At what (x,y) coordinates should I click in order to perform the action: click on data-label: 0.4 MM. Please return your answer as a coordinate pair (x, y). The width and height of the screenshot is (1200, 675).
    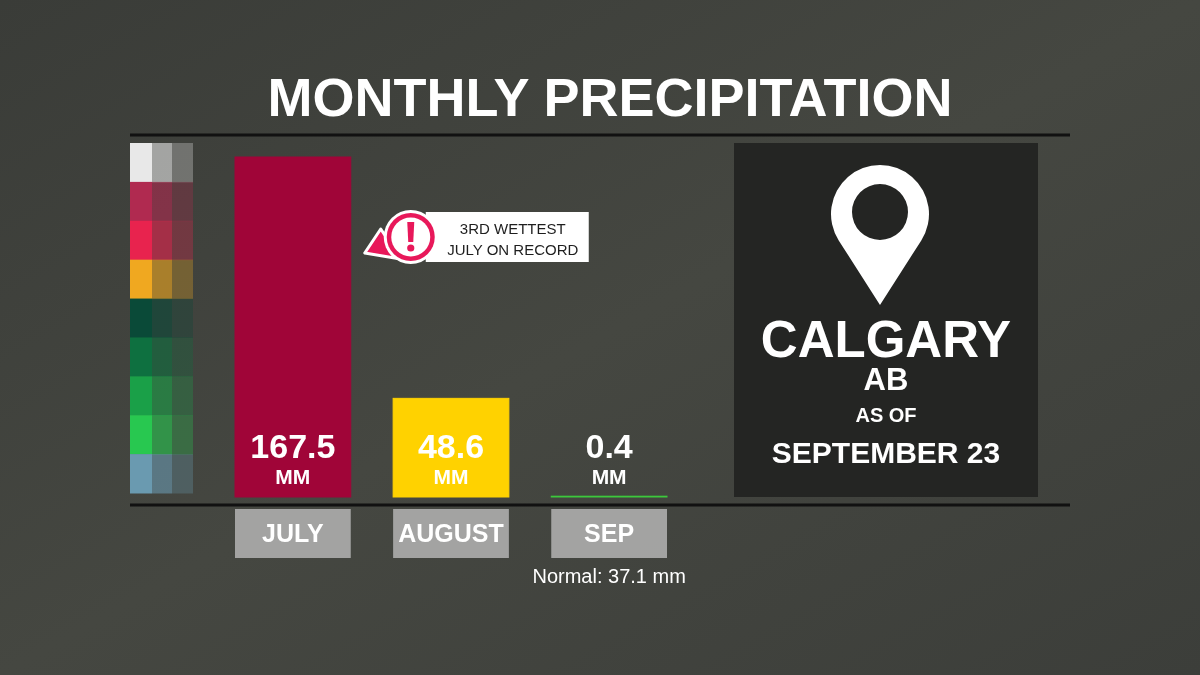
    Looking at the image, I should click on (609, 457).